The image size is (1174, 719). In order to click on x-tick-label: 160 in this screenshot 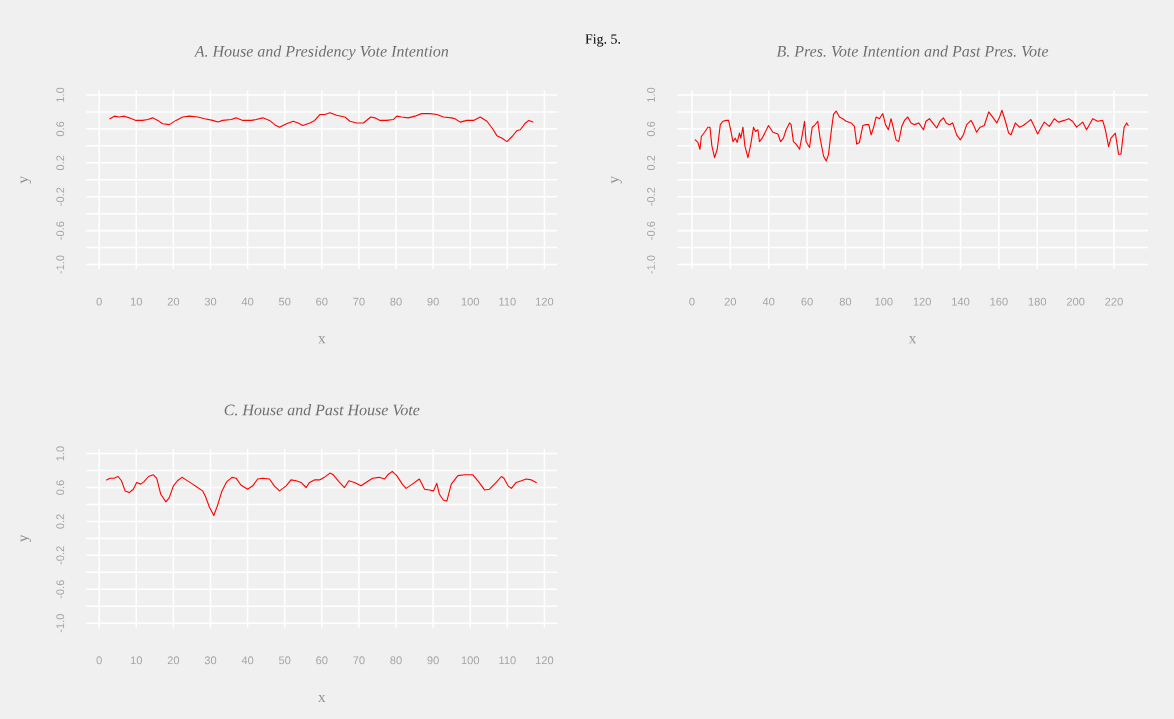, I will do `click(999, 301)`.